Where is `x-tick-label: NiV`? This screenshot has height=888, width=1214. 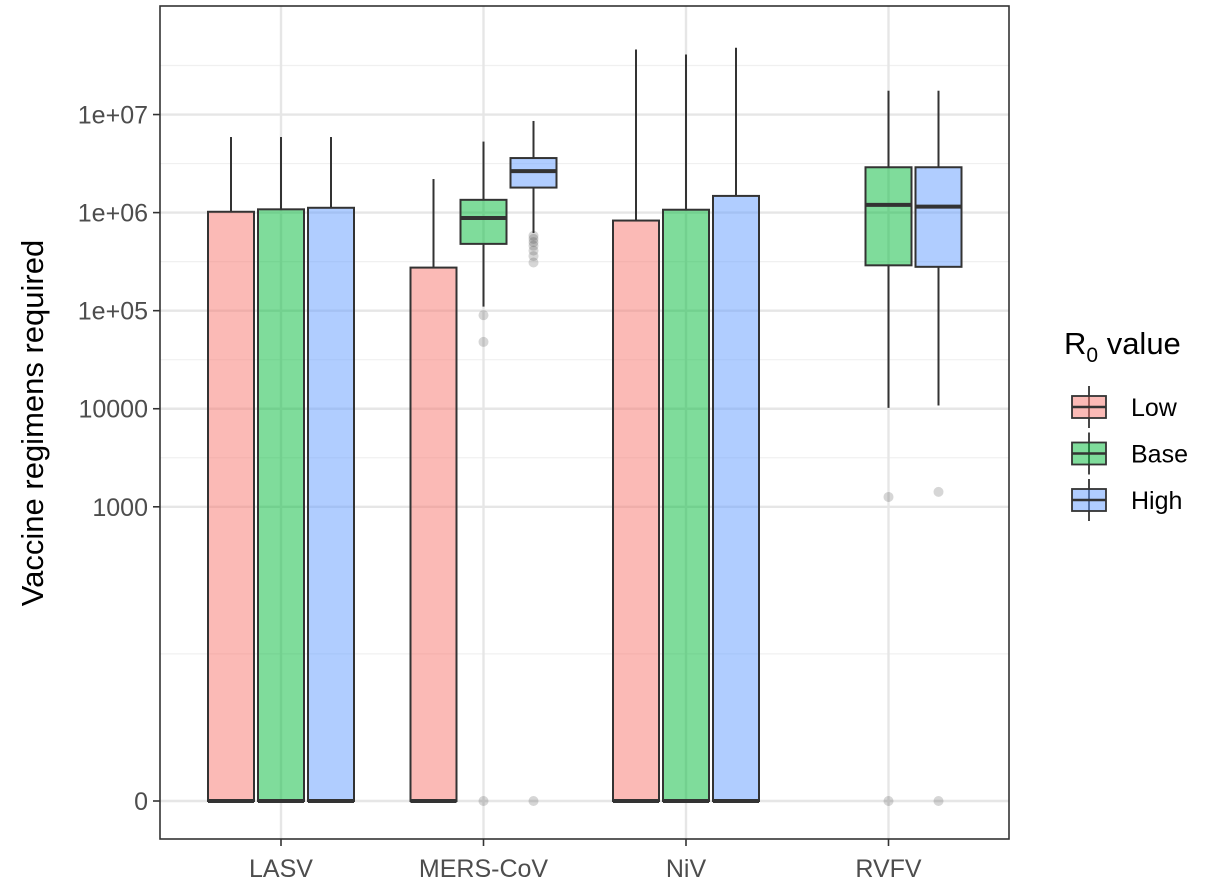
x-tick-label: NiV is located at coordinates (686, 869).